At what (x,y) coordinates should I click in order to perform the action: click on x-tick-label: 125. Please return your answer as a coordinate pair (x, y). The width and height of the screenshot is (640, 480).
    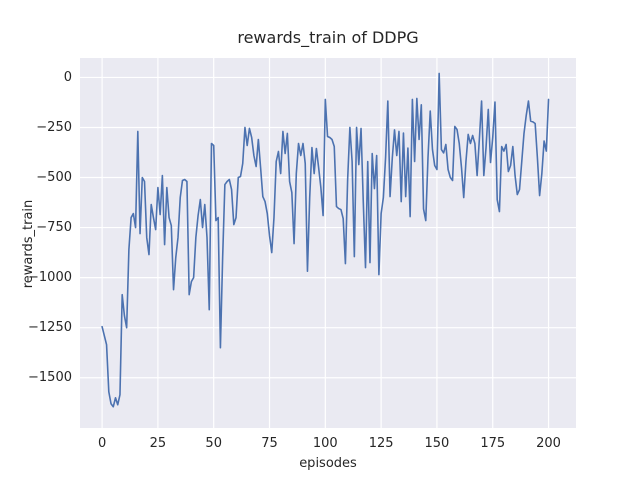
    Looking at the image, I should click on (381, 443).